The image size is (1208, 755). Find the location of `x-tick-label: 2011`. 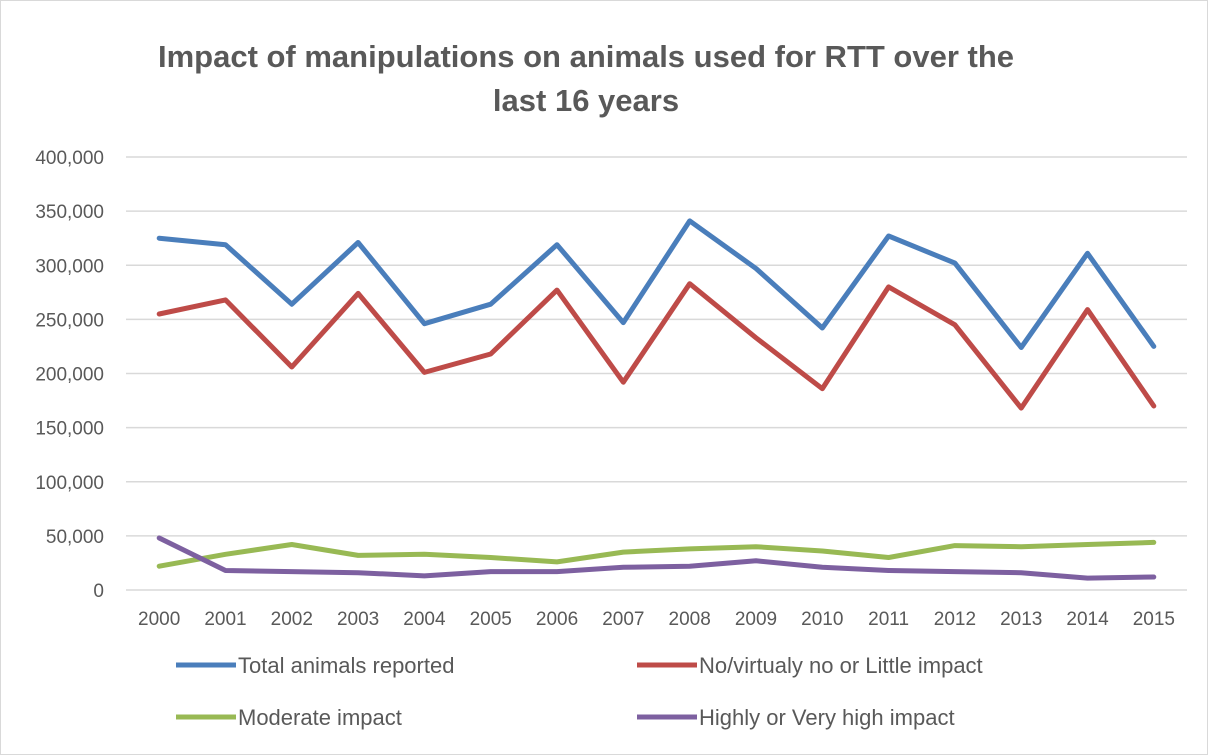

x-tick-label: 2011 is located at coordinates (888, 619).